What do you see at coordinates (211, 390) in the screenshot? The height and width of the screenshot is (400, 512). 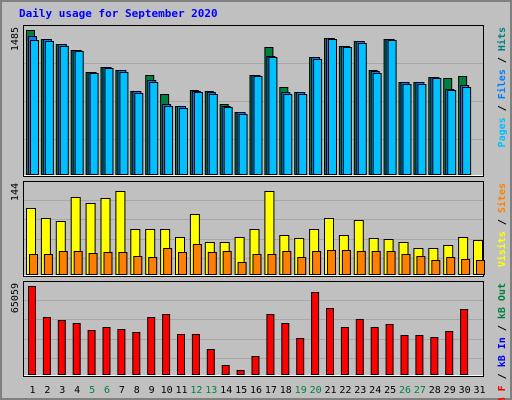 I see `x-tick-label-13: 13` at bounding box center [211, 390].